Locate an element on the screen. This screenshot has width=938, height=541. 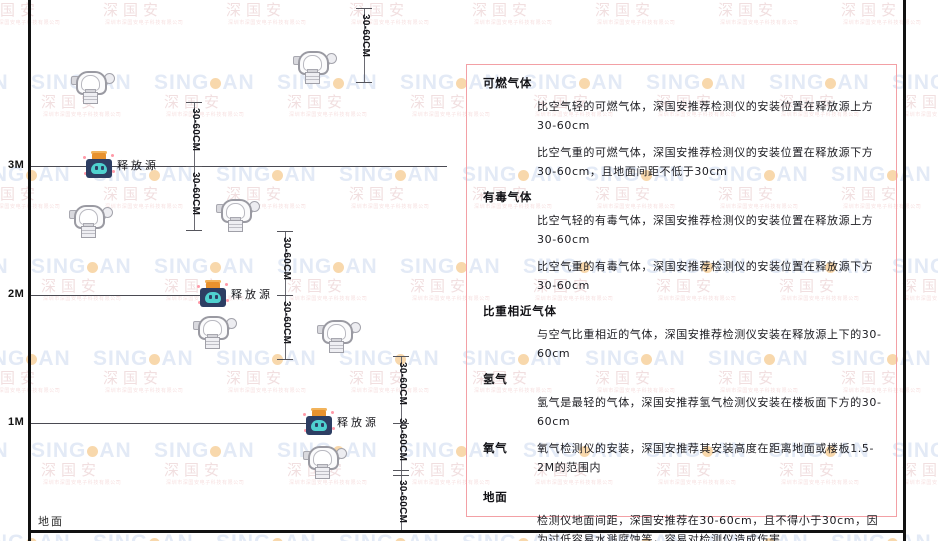
level-label-3m: 3M is located at coordinates (16, 165).